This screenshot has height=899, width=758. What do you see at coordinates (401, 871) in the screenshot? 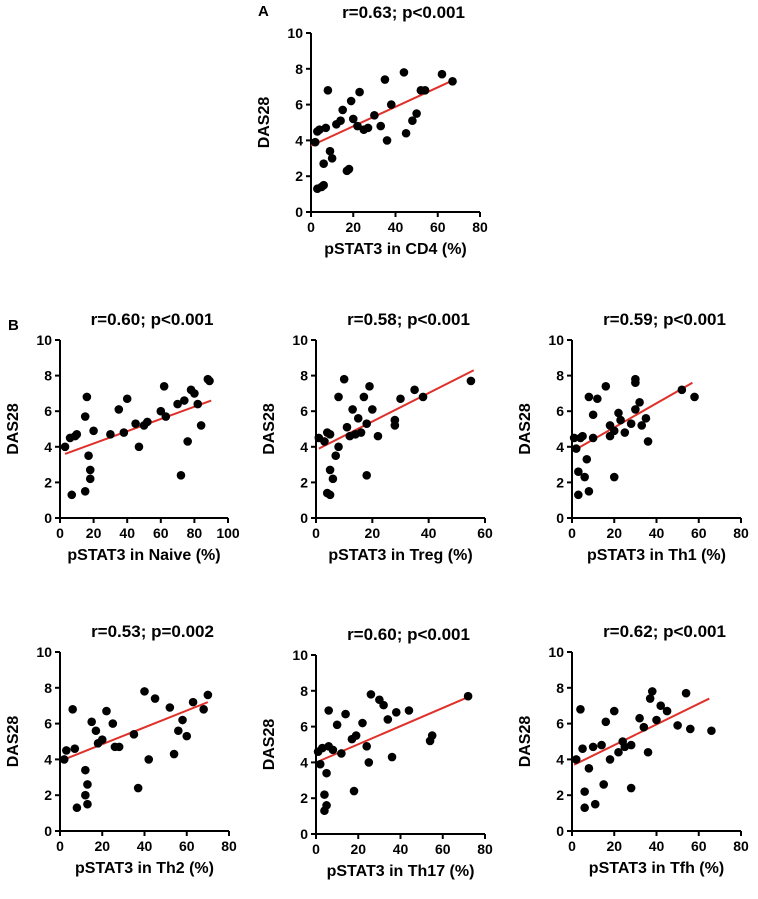
I see `x-axis-label: pSTAT3 in Th17 (%)` at bounding box center [401, 871].